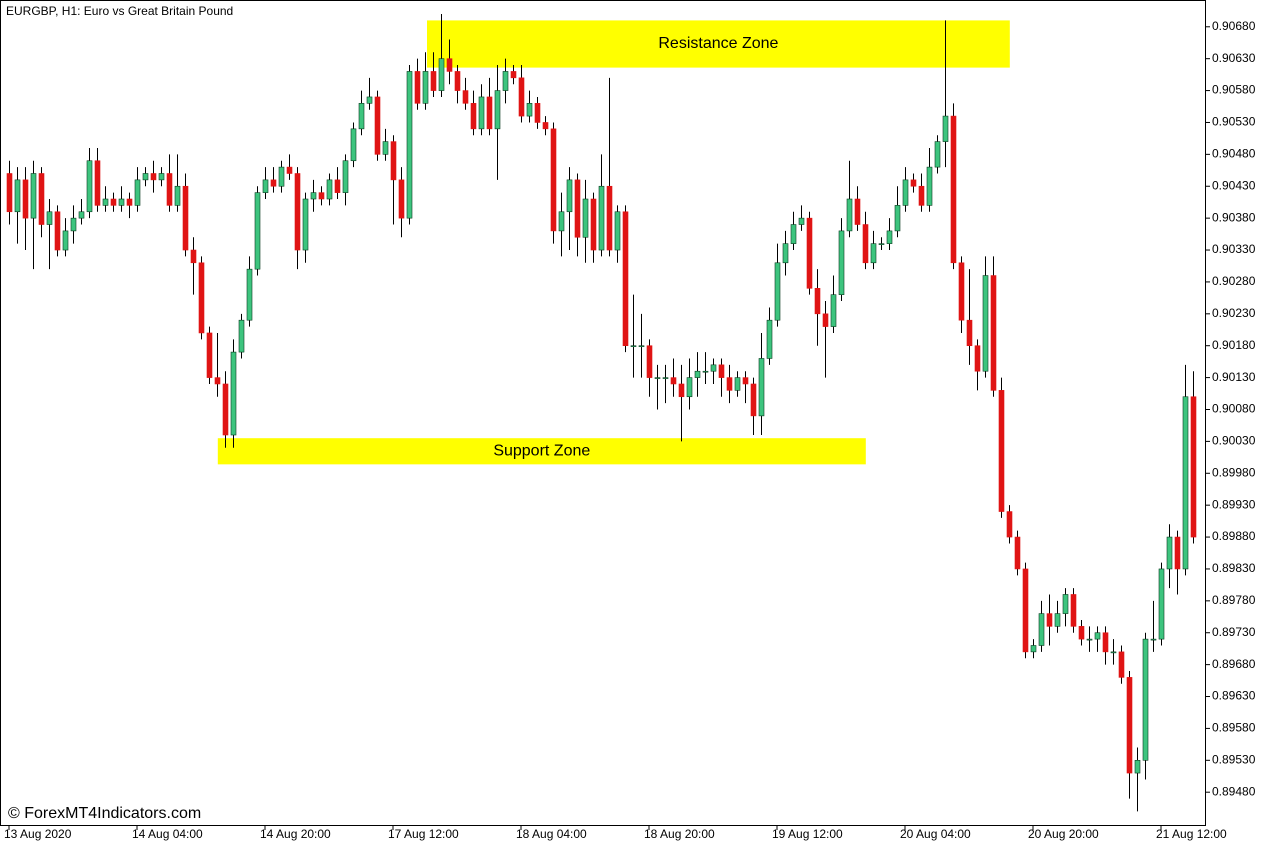  What do you see at coordinates (1234, 504) in the screenshot?
I see `y-tick-label: 0.89930` at bounding box center [1234, 504].